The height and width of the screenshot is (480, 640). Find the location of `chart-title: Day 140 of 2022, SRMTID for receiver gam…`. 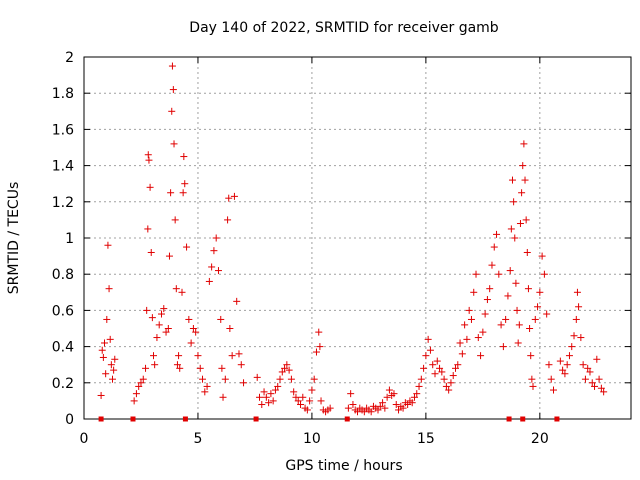

chart-title: Day 140 of 2022, SRMTID for receiver gam… is located at coordinates (344, 28).